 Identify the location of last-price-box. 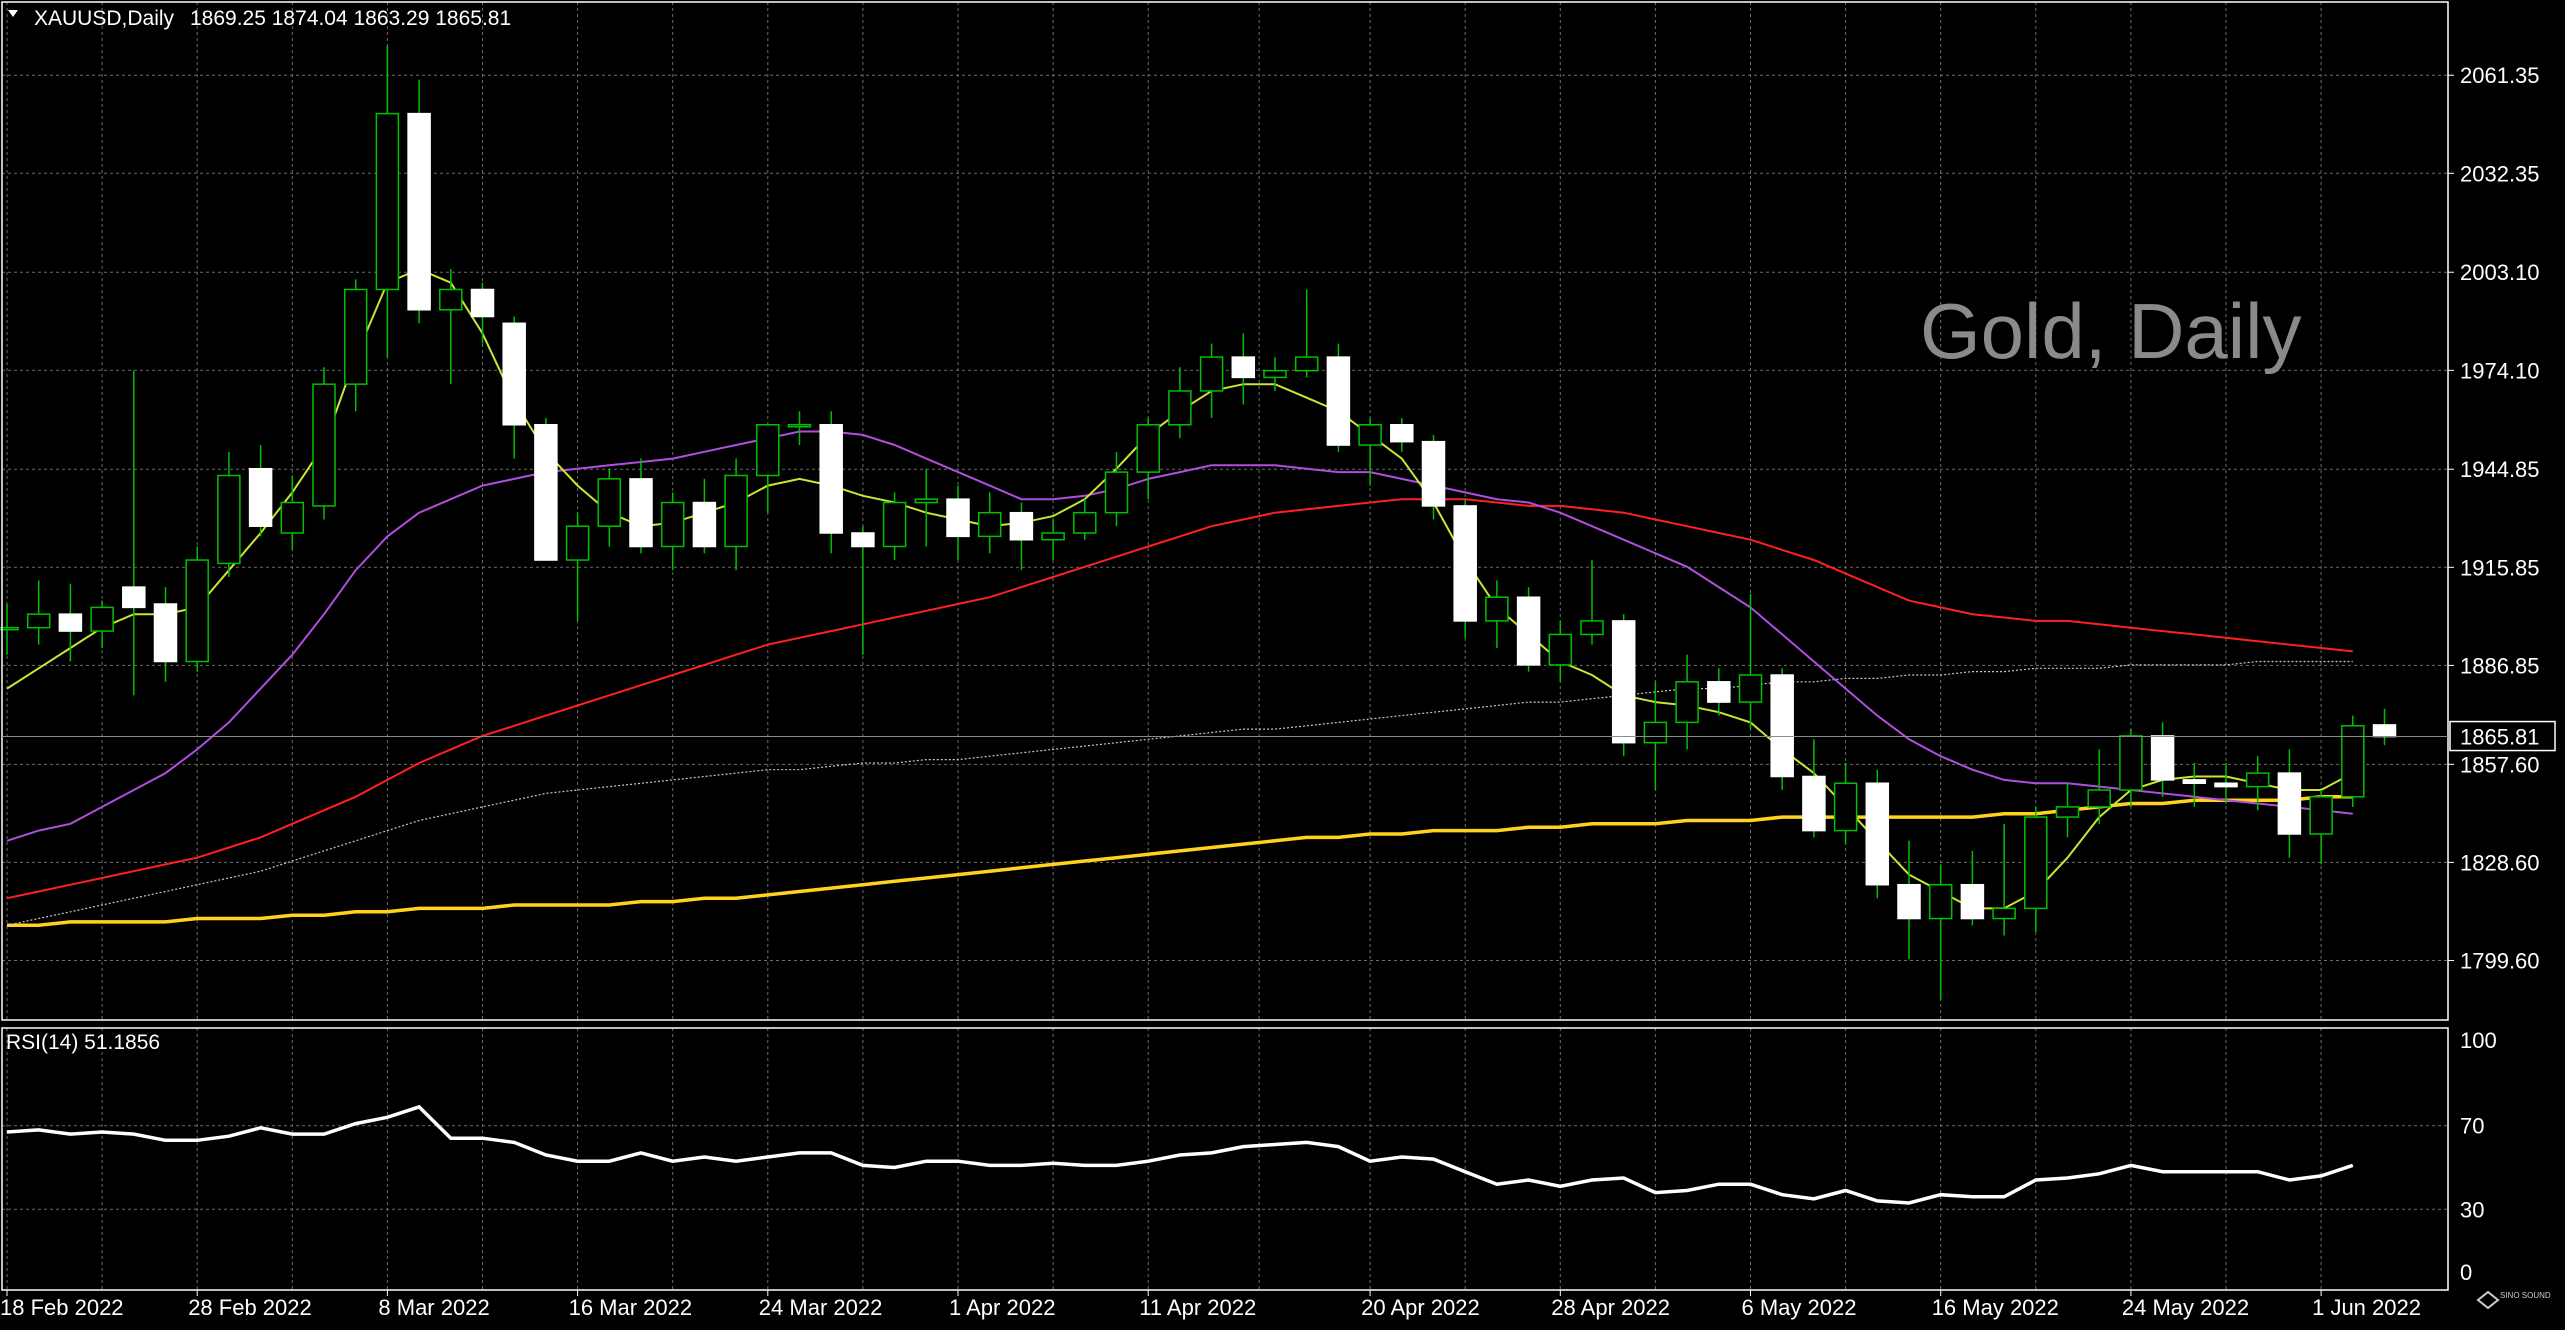
(2502, 736).